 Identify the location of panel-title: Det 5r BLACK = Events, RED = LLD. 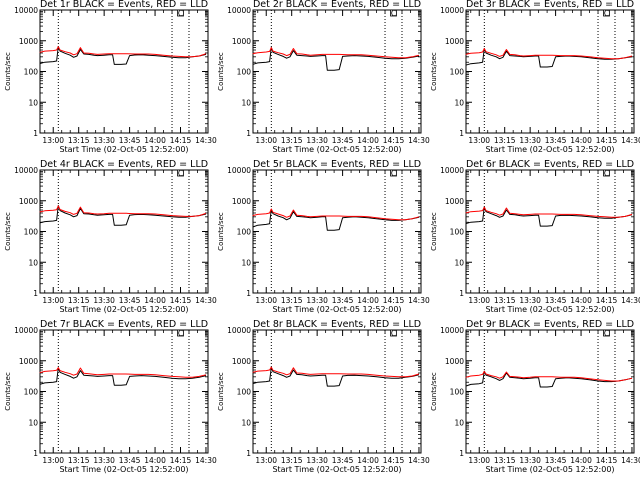
(337, 164).